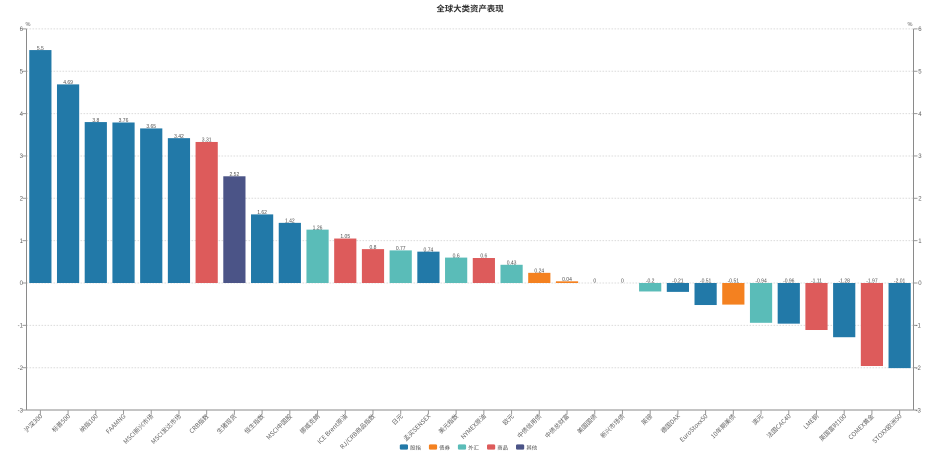 The image size is (932, 457). I want to click on svg-text: -0.96, so click(789, 282).